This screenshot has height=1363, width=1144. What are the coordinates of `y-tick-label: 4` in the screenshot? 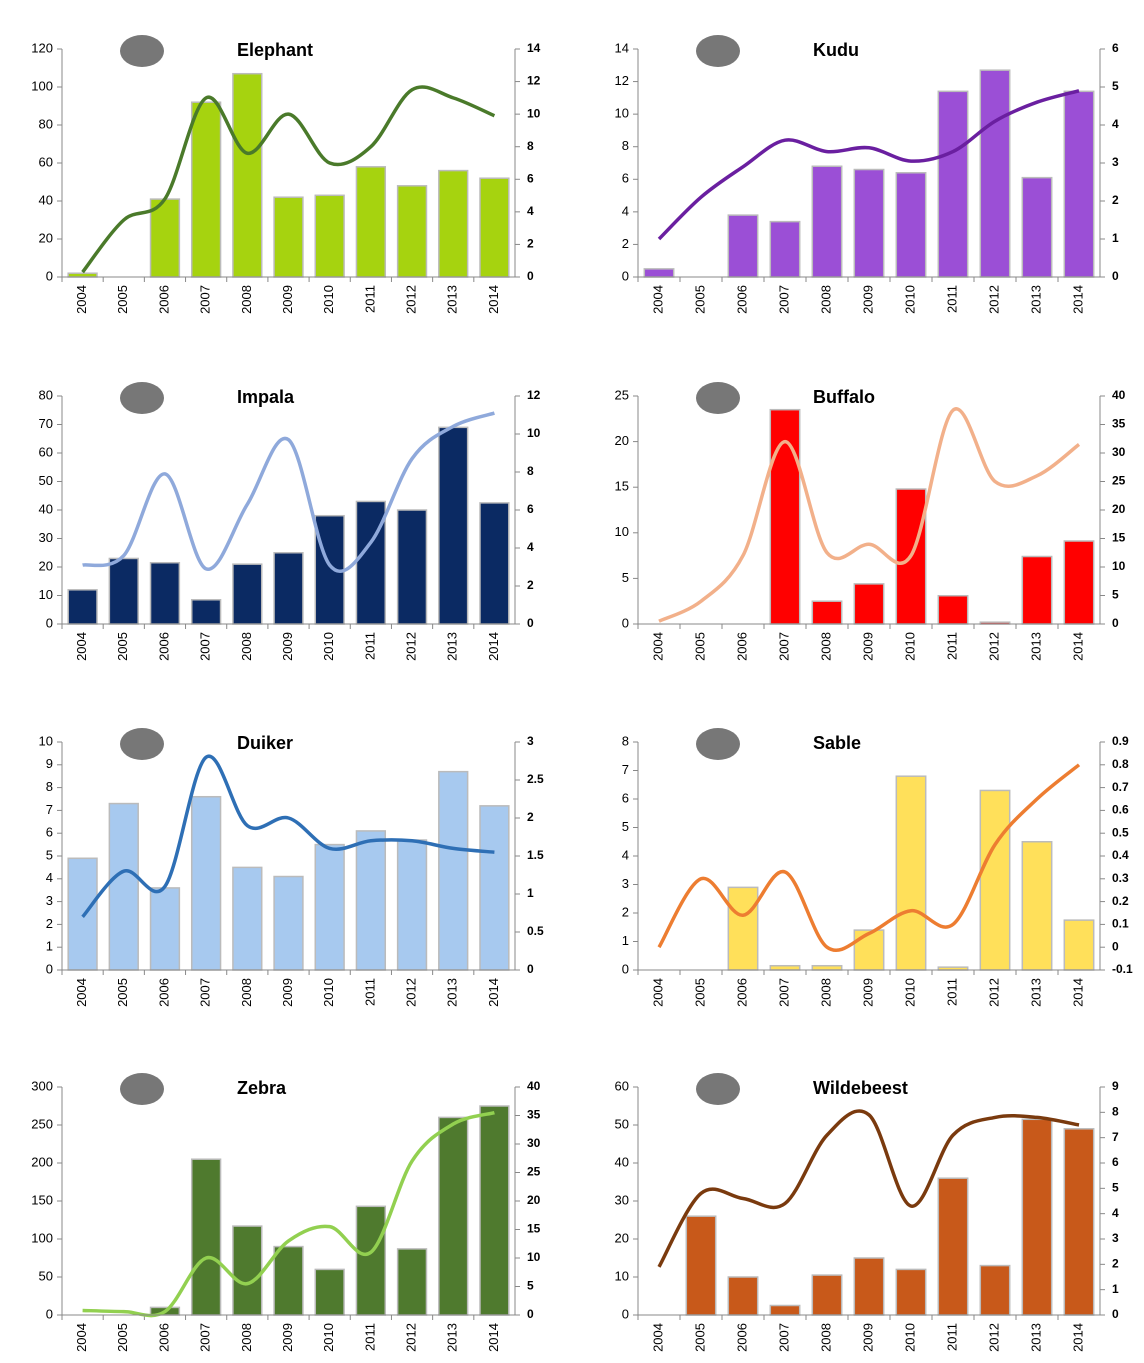 It's located at (625, 210).